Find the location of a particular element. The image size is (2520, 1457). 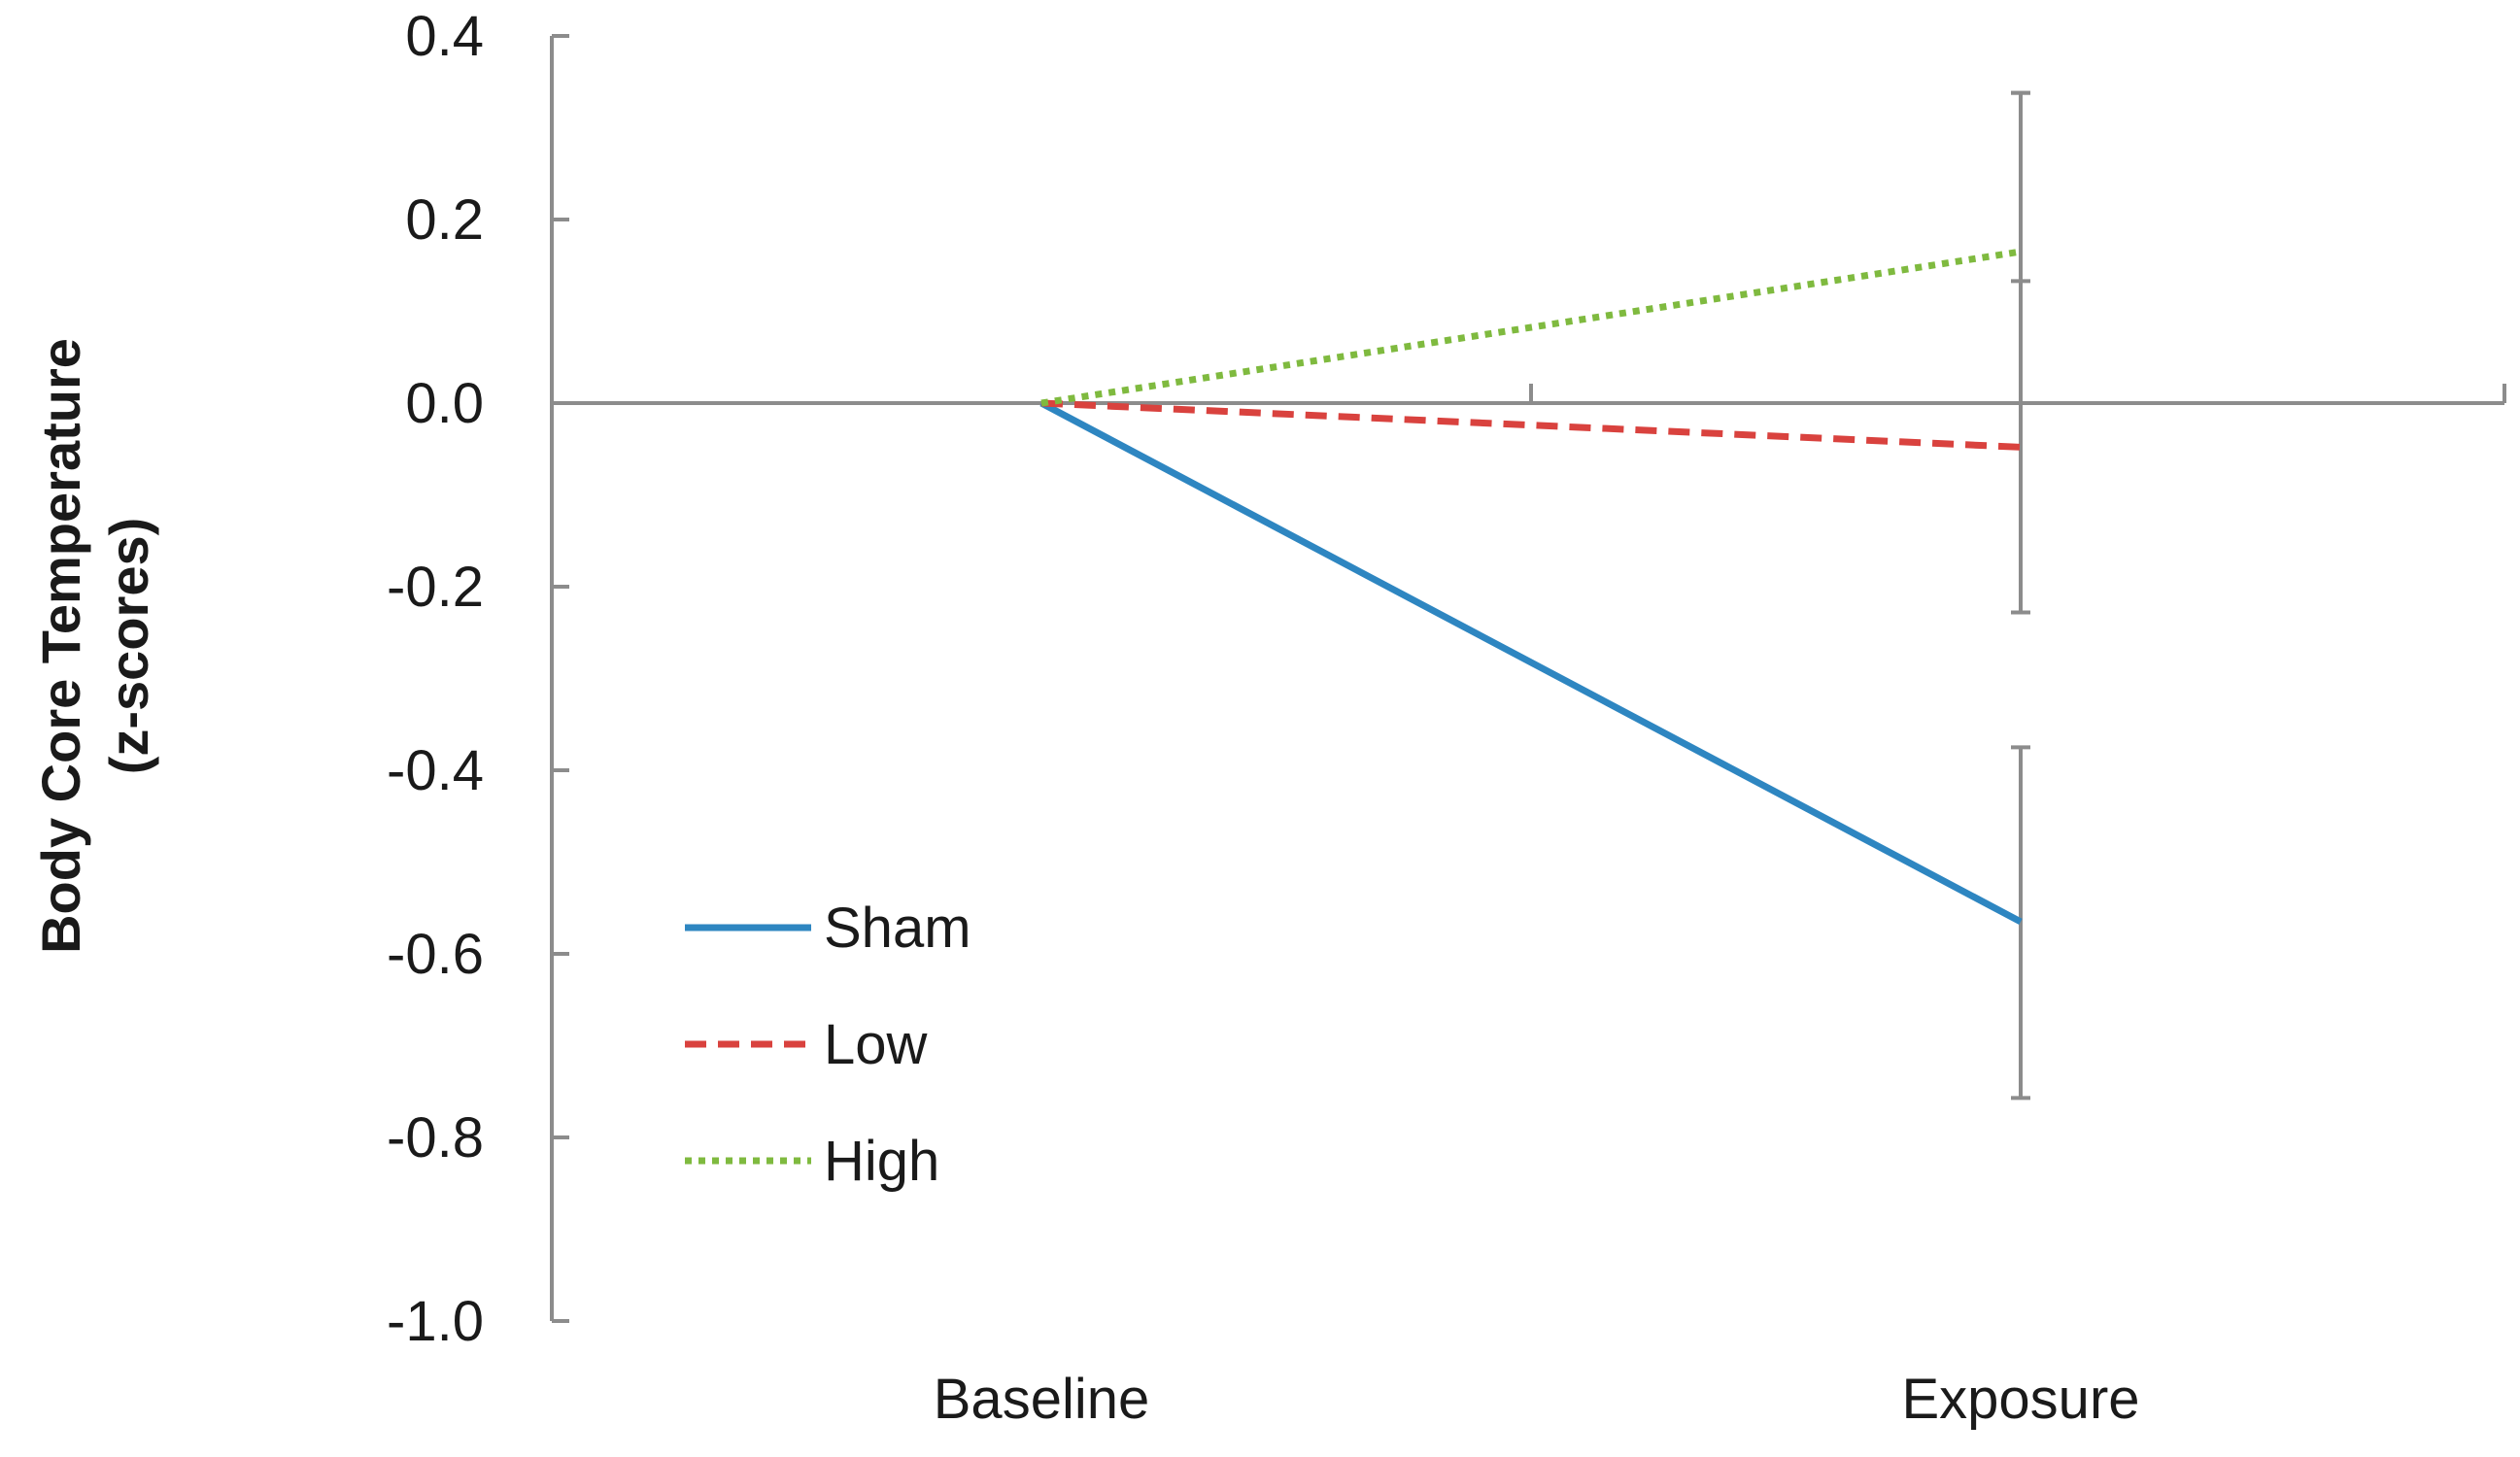

y-axis-title-line-2: (z-scores) is located at coordinates (128, 646).